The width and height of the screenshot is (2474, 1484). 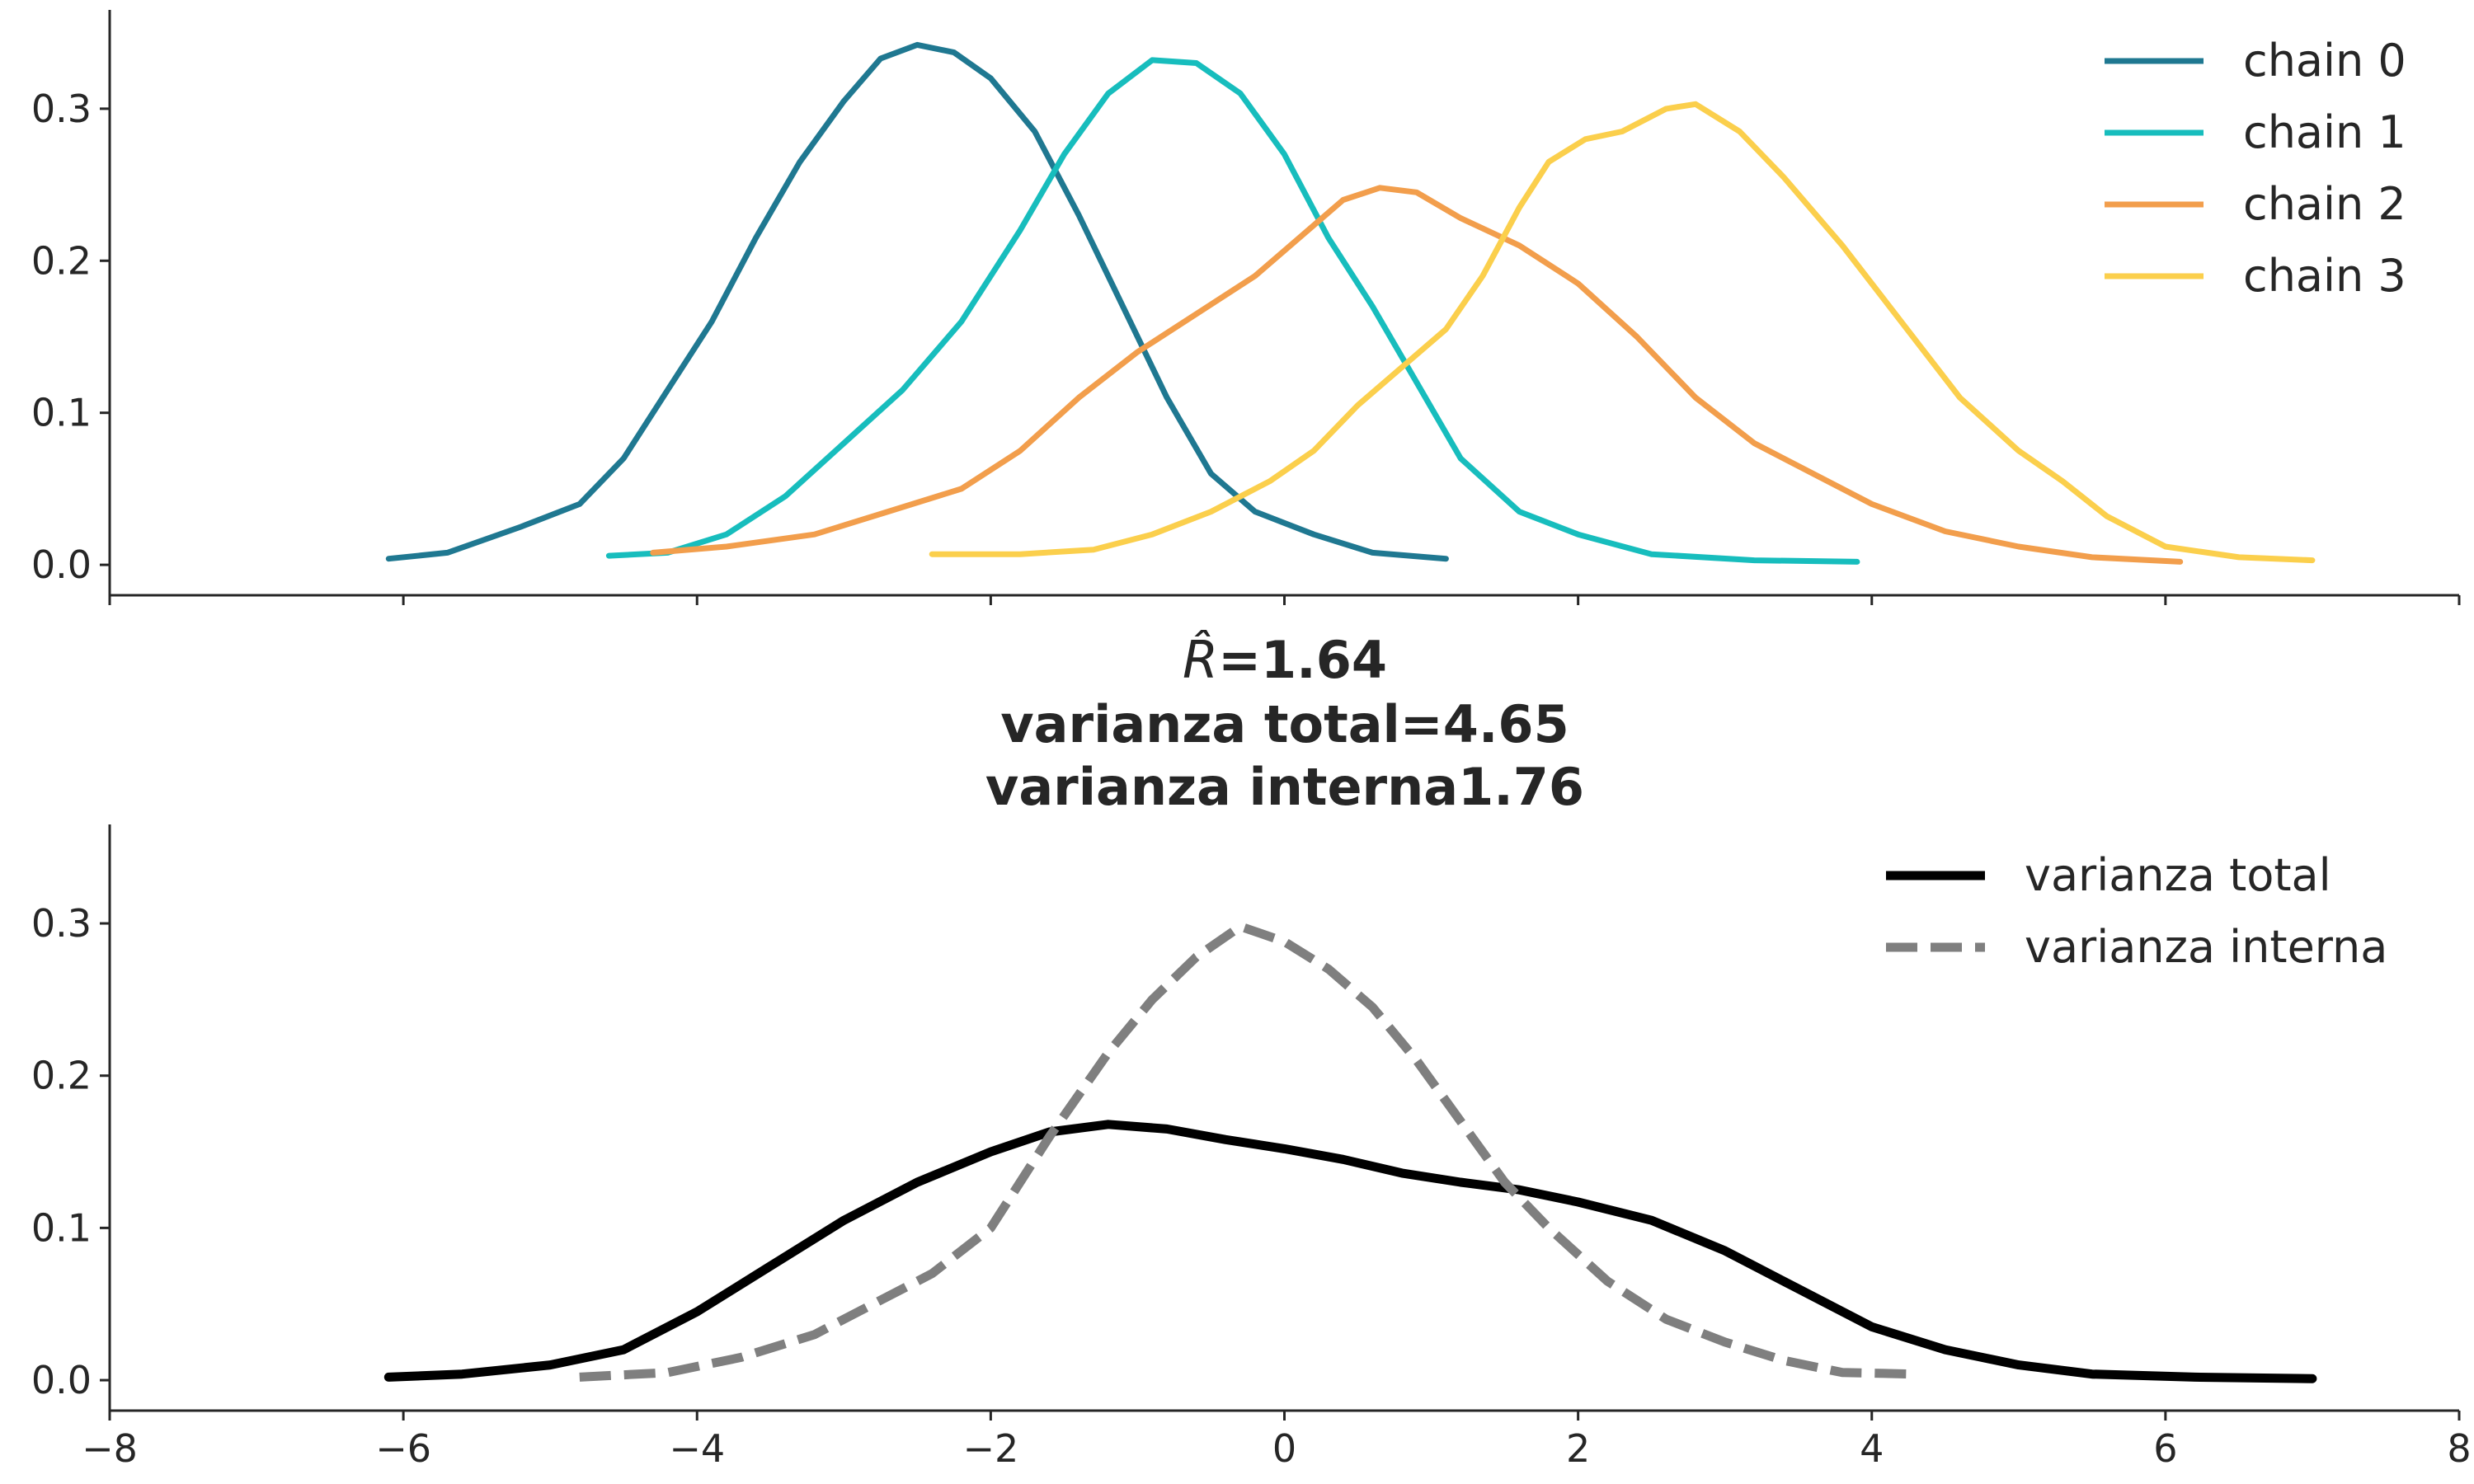 What do you see at coordinates (990, 1448) in the screenshot?
I see `x-tick-label: −2` at bounding box center [990, 1448].